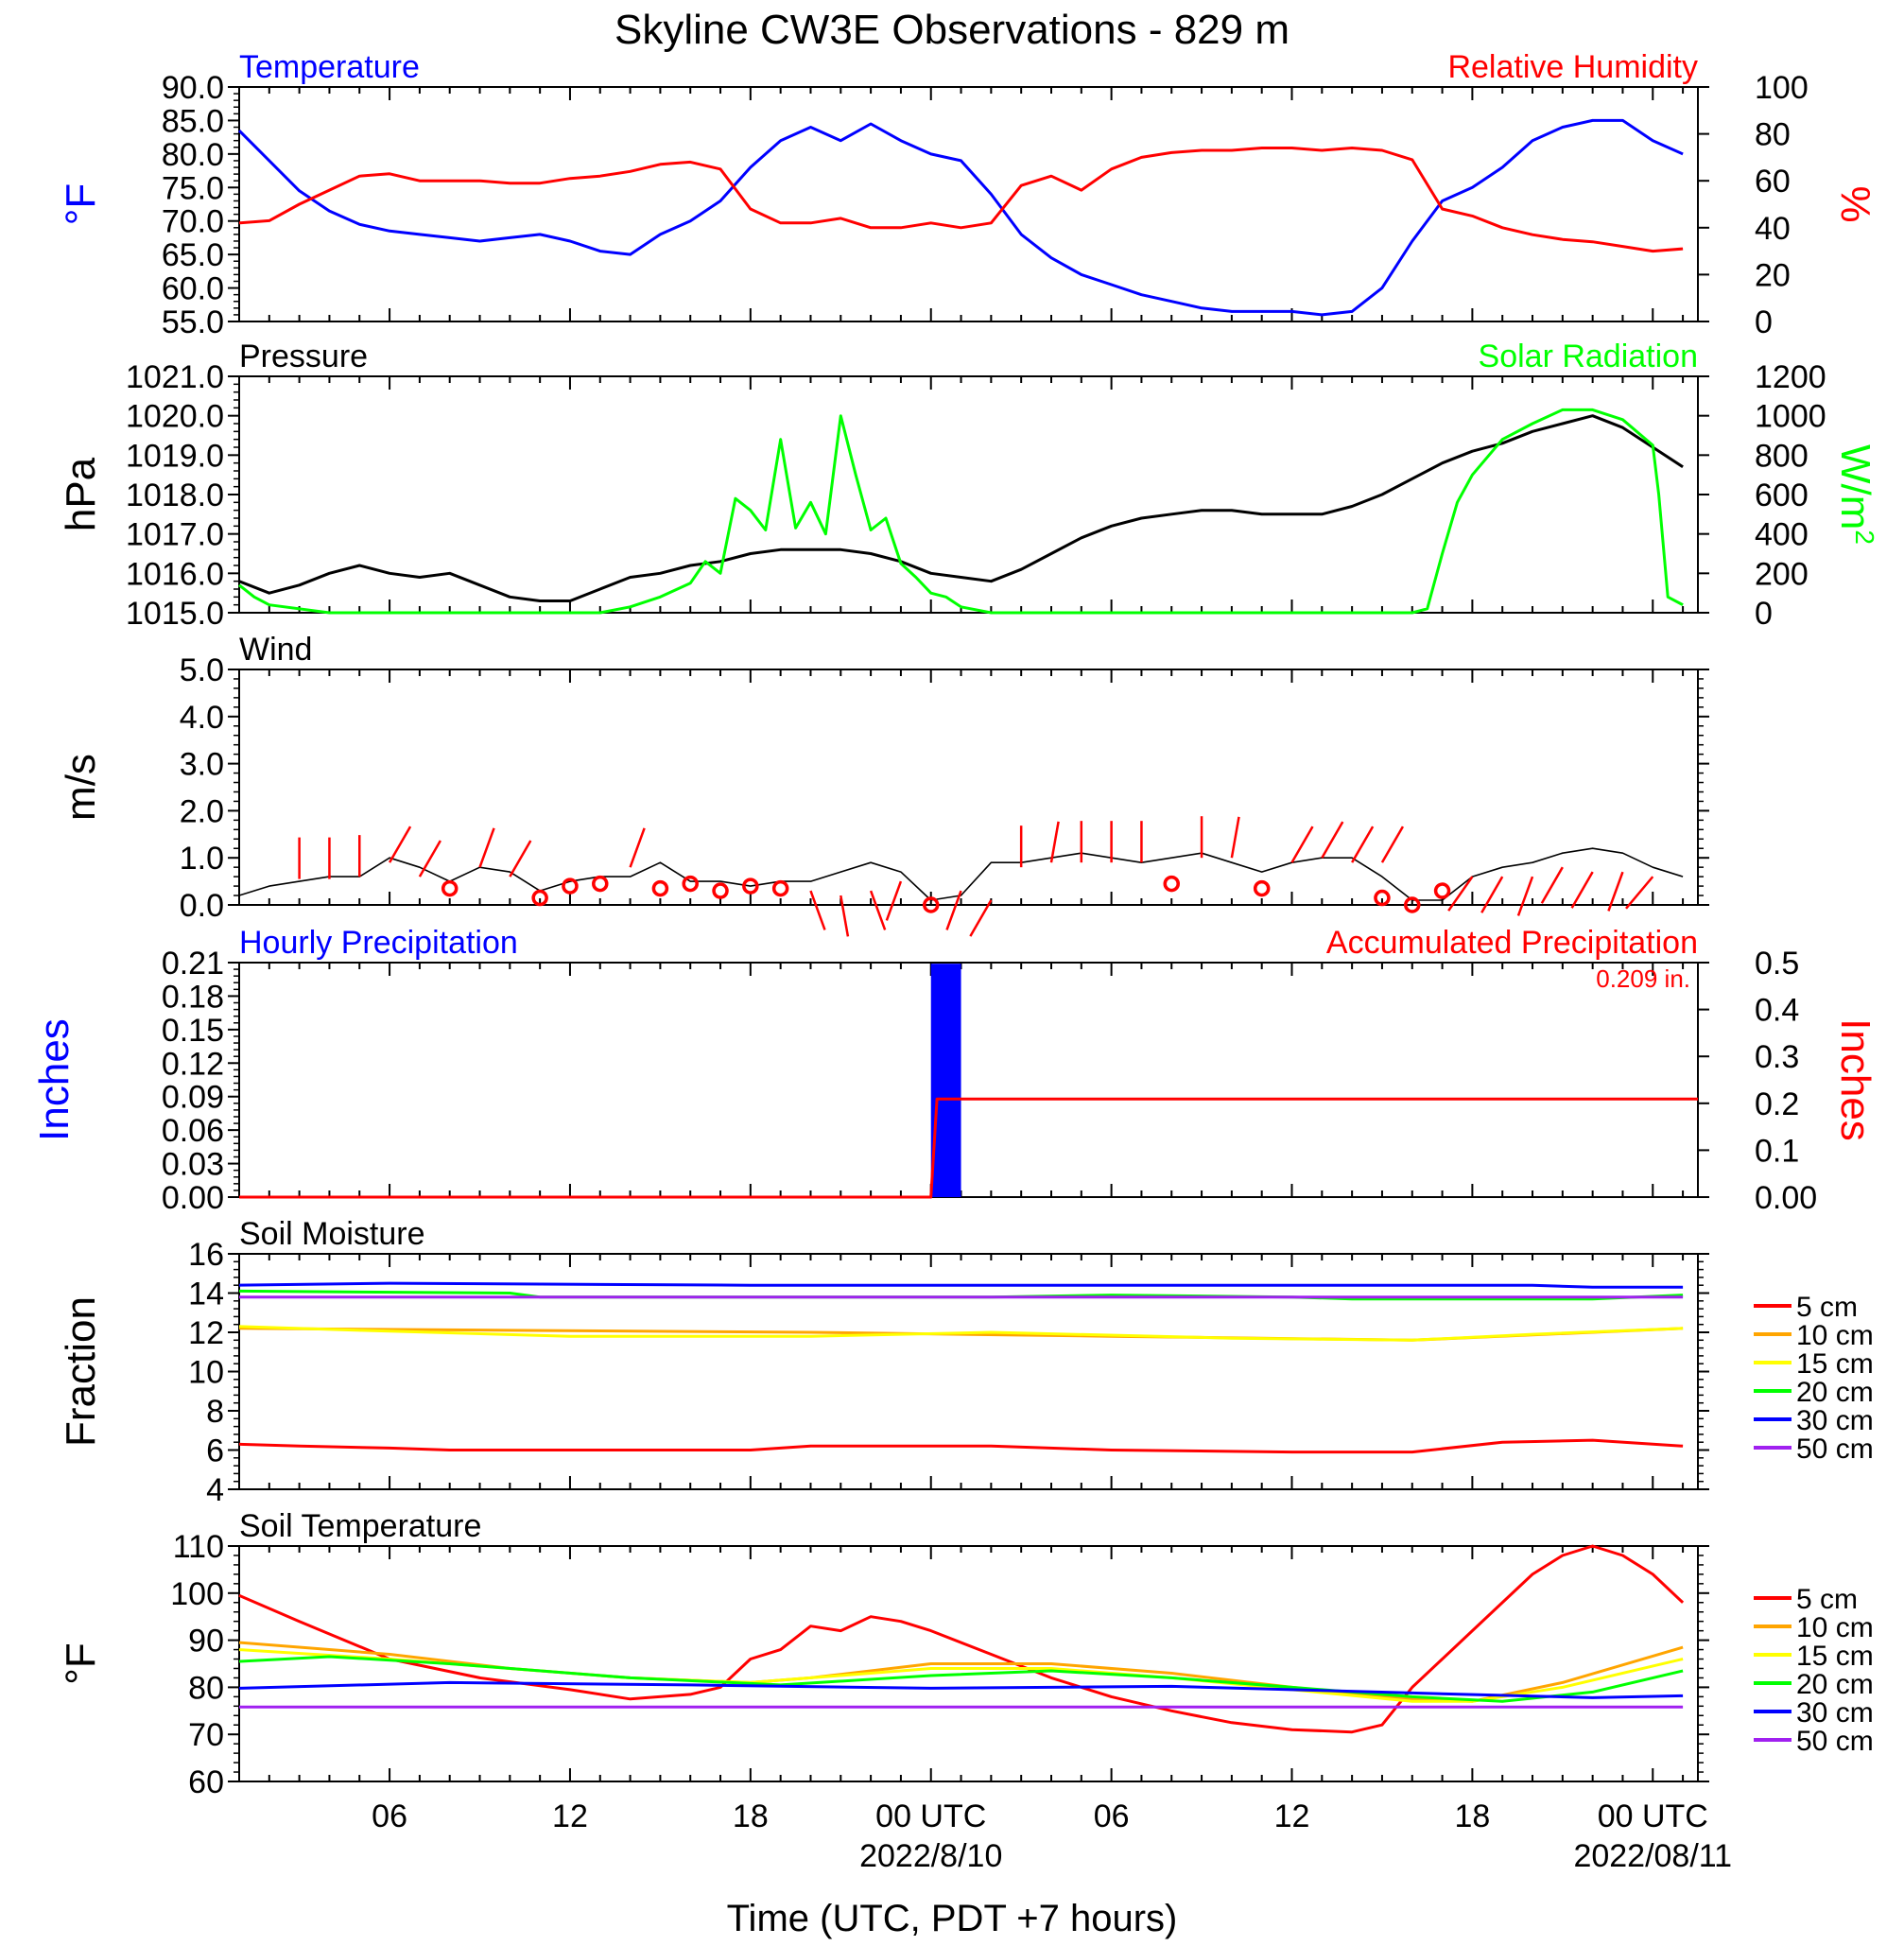 The height and width of the screenshot is (1946, 1904). What do you see at coordinates (1773, 135) in the screenshot?
I see `y-right-tick-label: 80` at bounding box center [1773, 135].